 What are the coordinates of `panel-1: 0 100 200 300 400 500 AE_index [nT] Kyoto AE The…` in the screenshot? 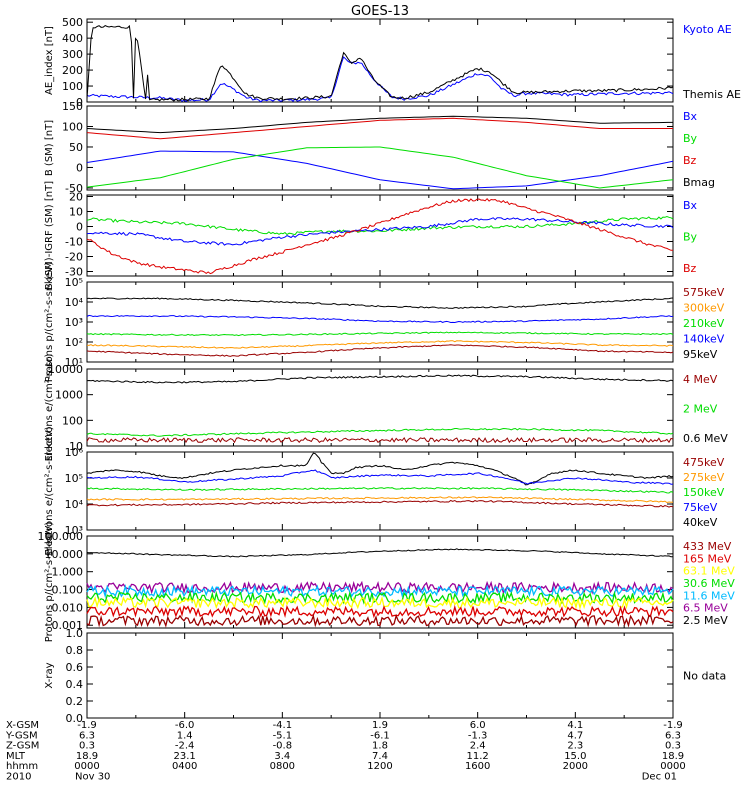 It's located at (392, 62).